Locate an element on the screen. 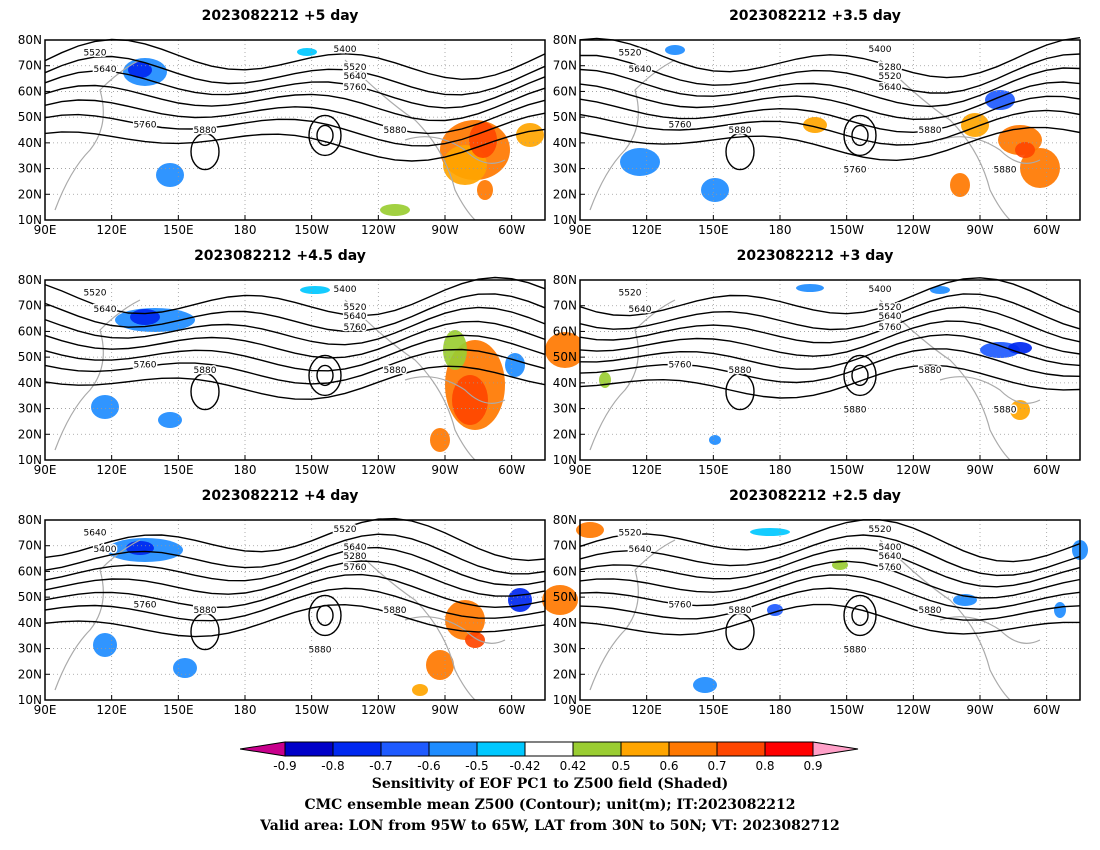 This screenshot has width=1100, height=850. colorbar-tick-label: 0.7 is located at coordinates (716, 766).